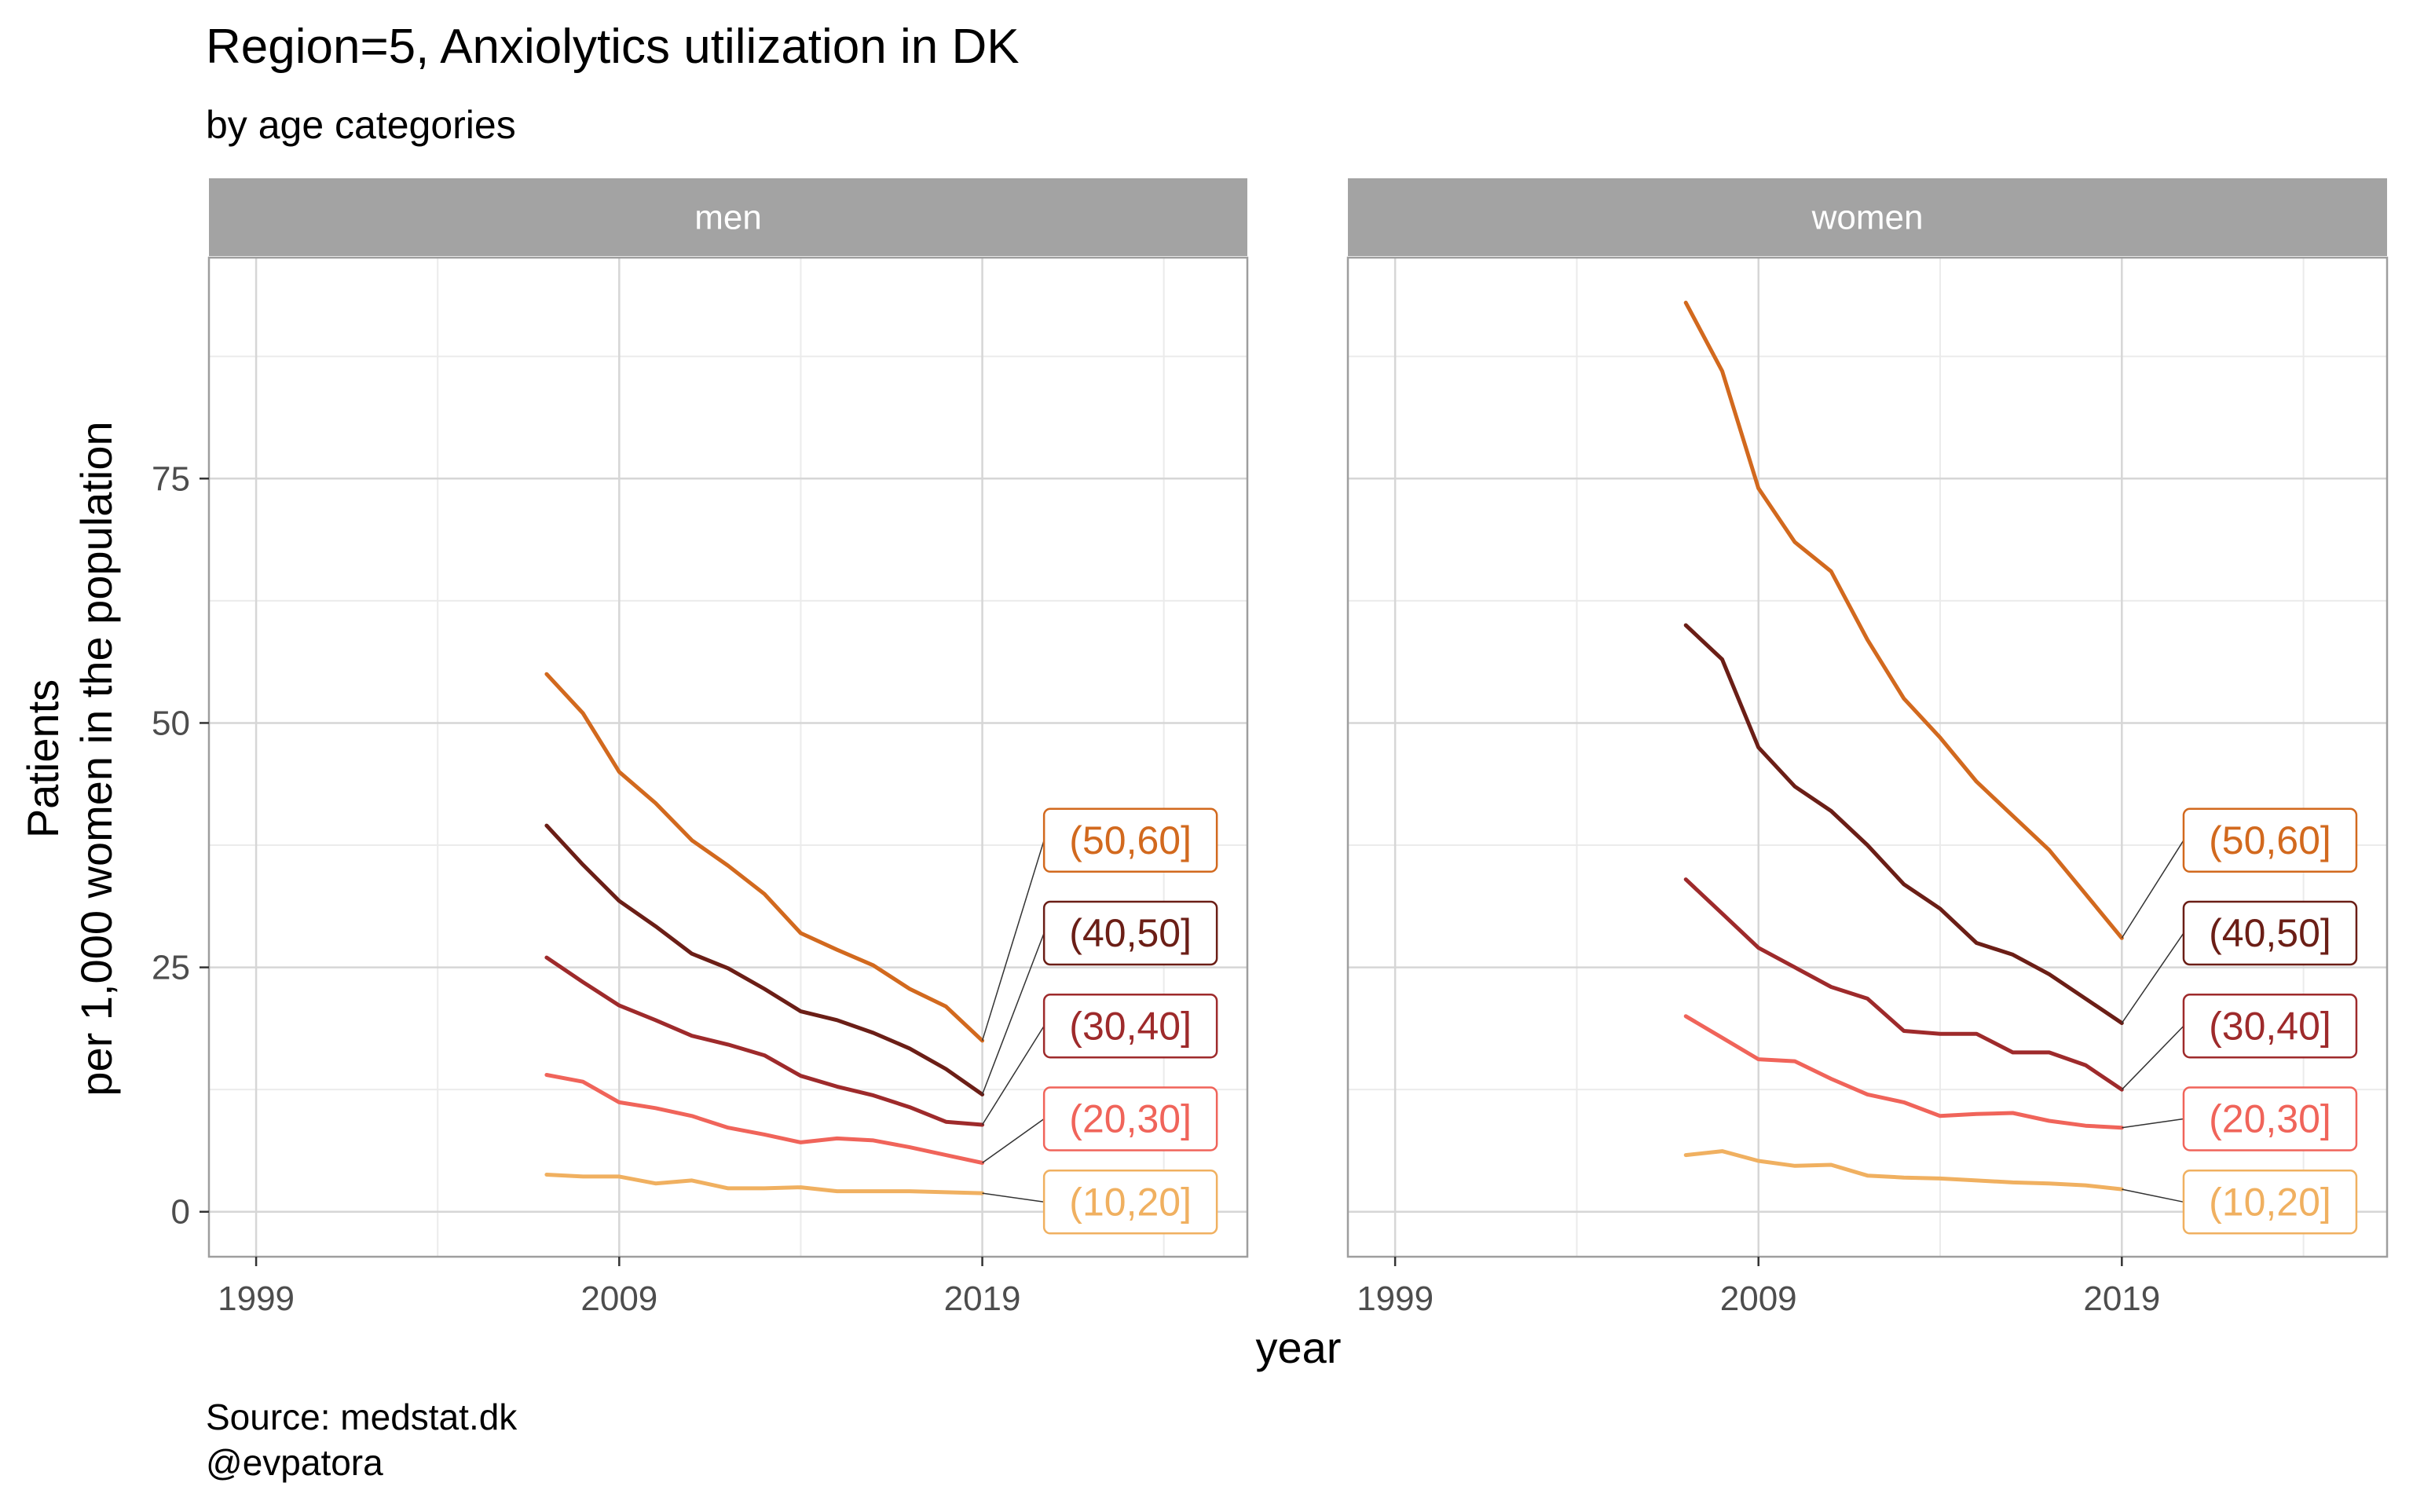  I want to click on chart-subtitle: by age categories, so click(361, 125).